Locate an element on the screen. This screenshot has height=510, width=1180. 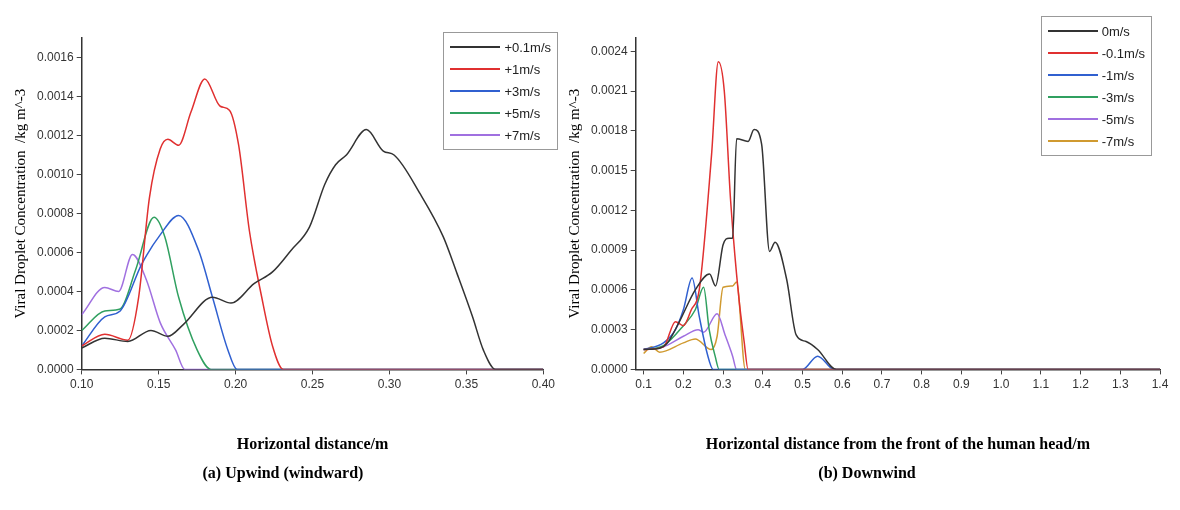
legend-label: +3m/s is located at coordinates (522, 91).